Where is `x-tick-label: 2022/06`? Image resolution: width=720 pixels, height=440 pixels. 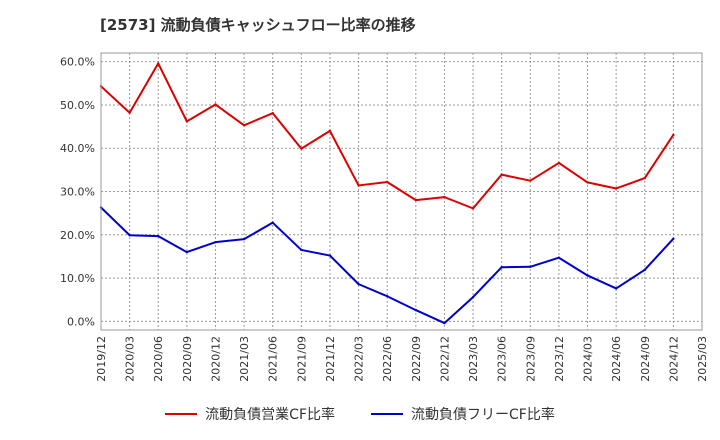
x-tick-label: 2022/06 is located at coordinates (387, 359).